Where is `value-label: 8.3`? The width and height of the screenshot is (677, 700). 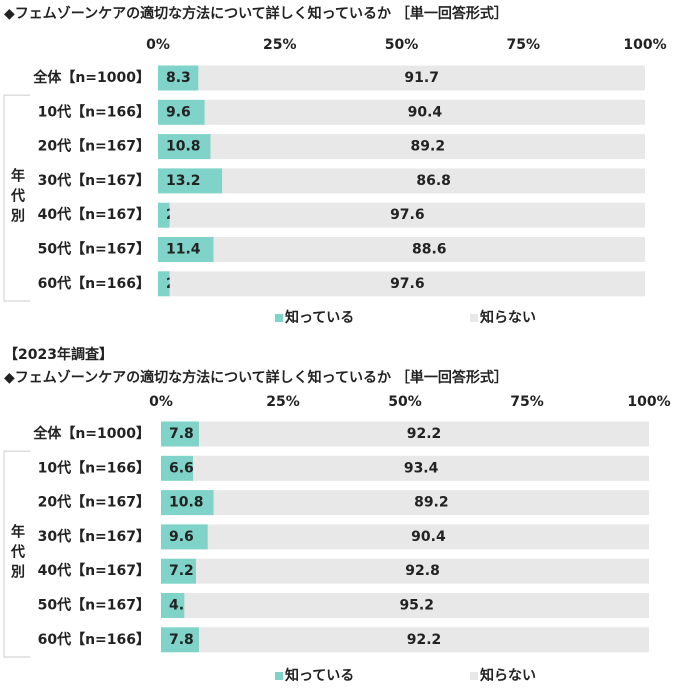 value-label: 8.3 is located at coordinates (178, 78).